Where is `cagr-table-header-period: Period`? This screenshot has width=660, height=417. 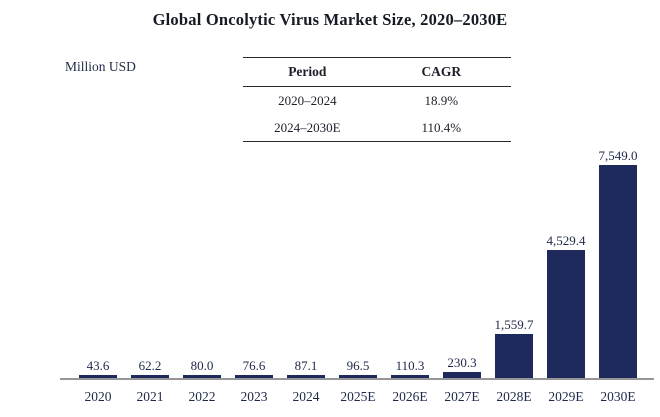 cagr-table-header-period: Period is located at coordinates (307, 72).